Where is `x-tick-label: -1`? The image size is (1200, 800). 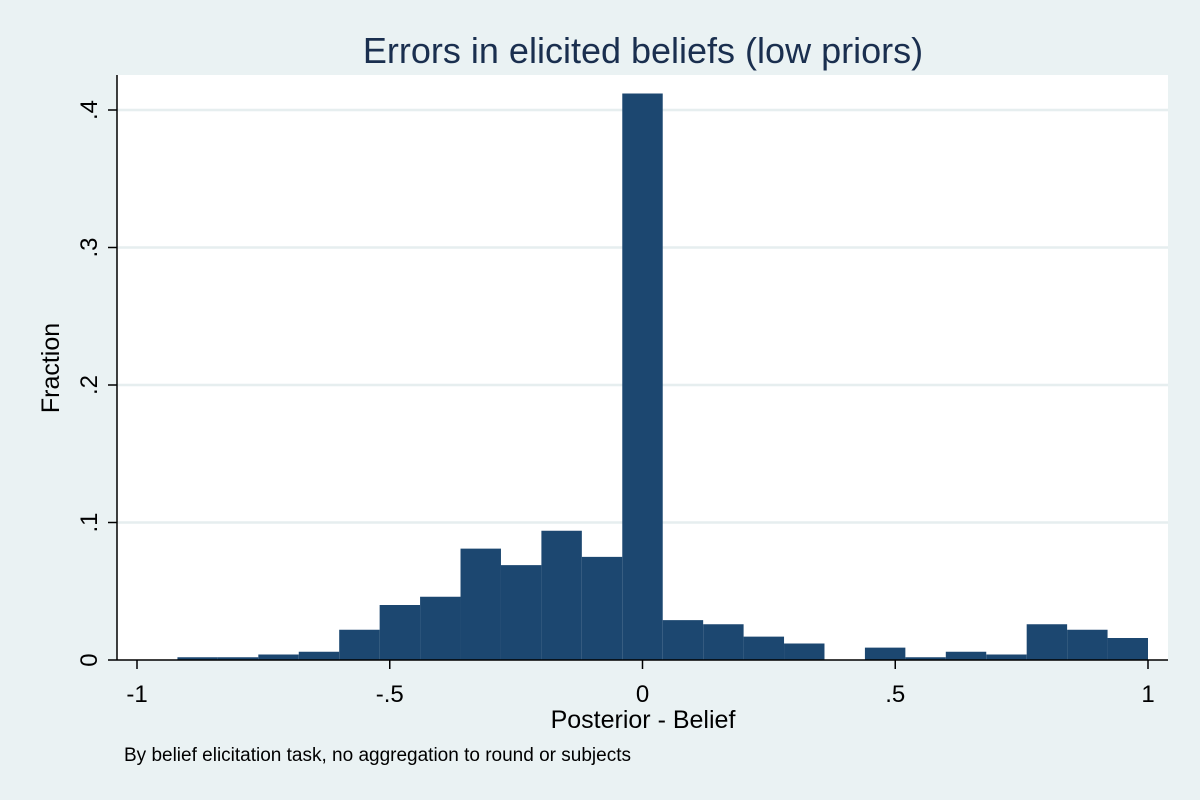 x-tick-label: -1 is located at coordinates (136, 694).